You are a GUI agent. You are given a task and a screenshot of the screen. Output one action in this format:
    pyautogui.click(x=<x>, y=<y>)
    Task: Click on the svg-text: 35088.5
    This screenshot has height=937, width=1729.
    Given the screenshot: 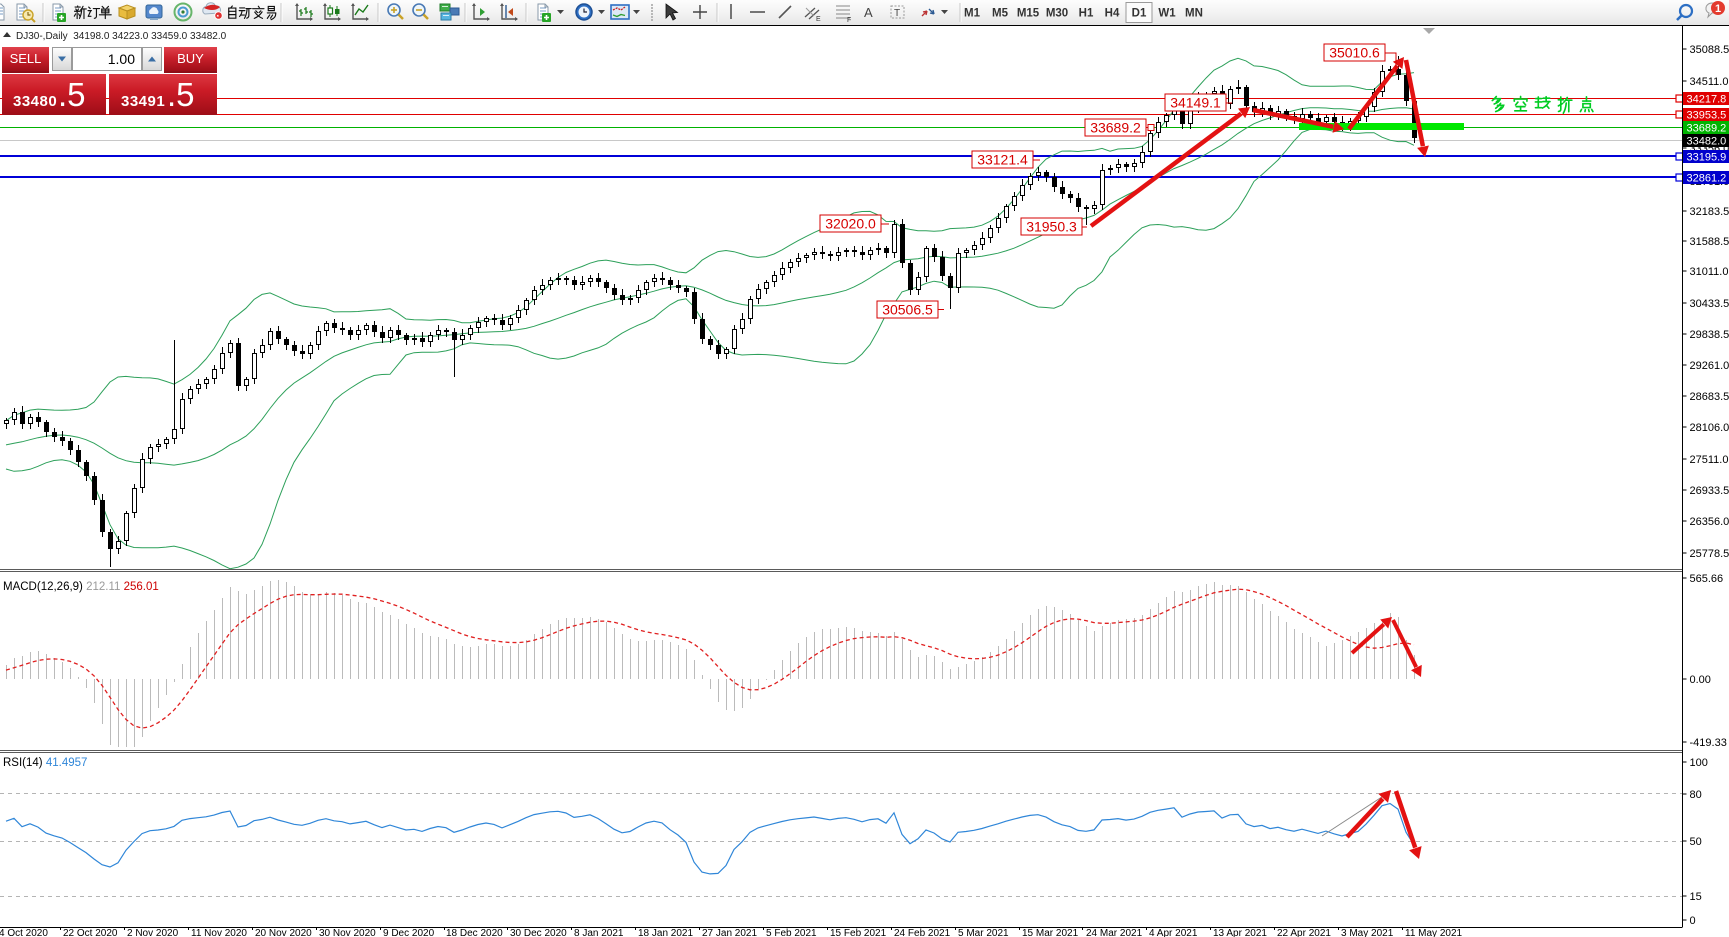 What is the action you would take?
    pyautogui.click(x=1709, y=50)
    